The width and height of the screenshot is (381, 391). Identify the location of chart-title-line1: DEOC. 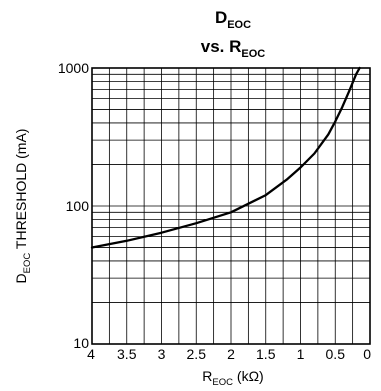
(233, 19).